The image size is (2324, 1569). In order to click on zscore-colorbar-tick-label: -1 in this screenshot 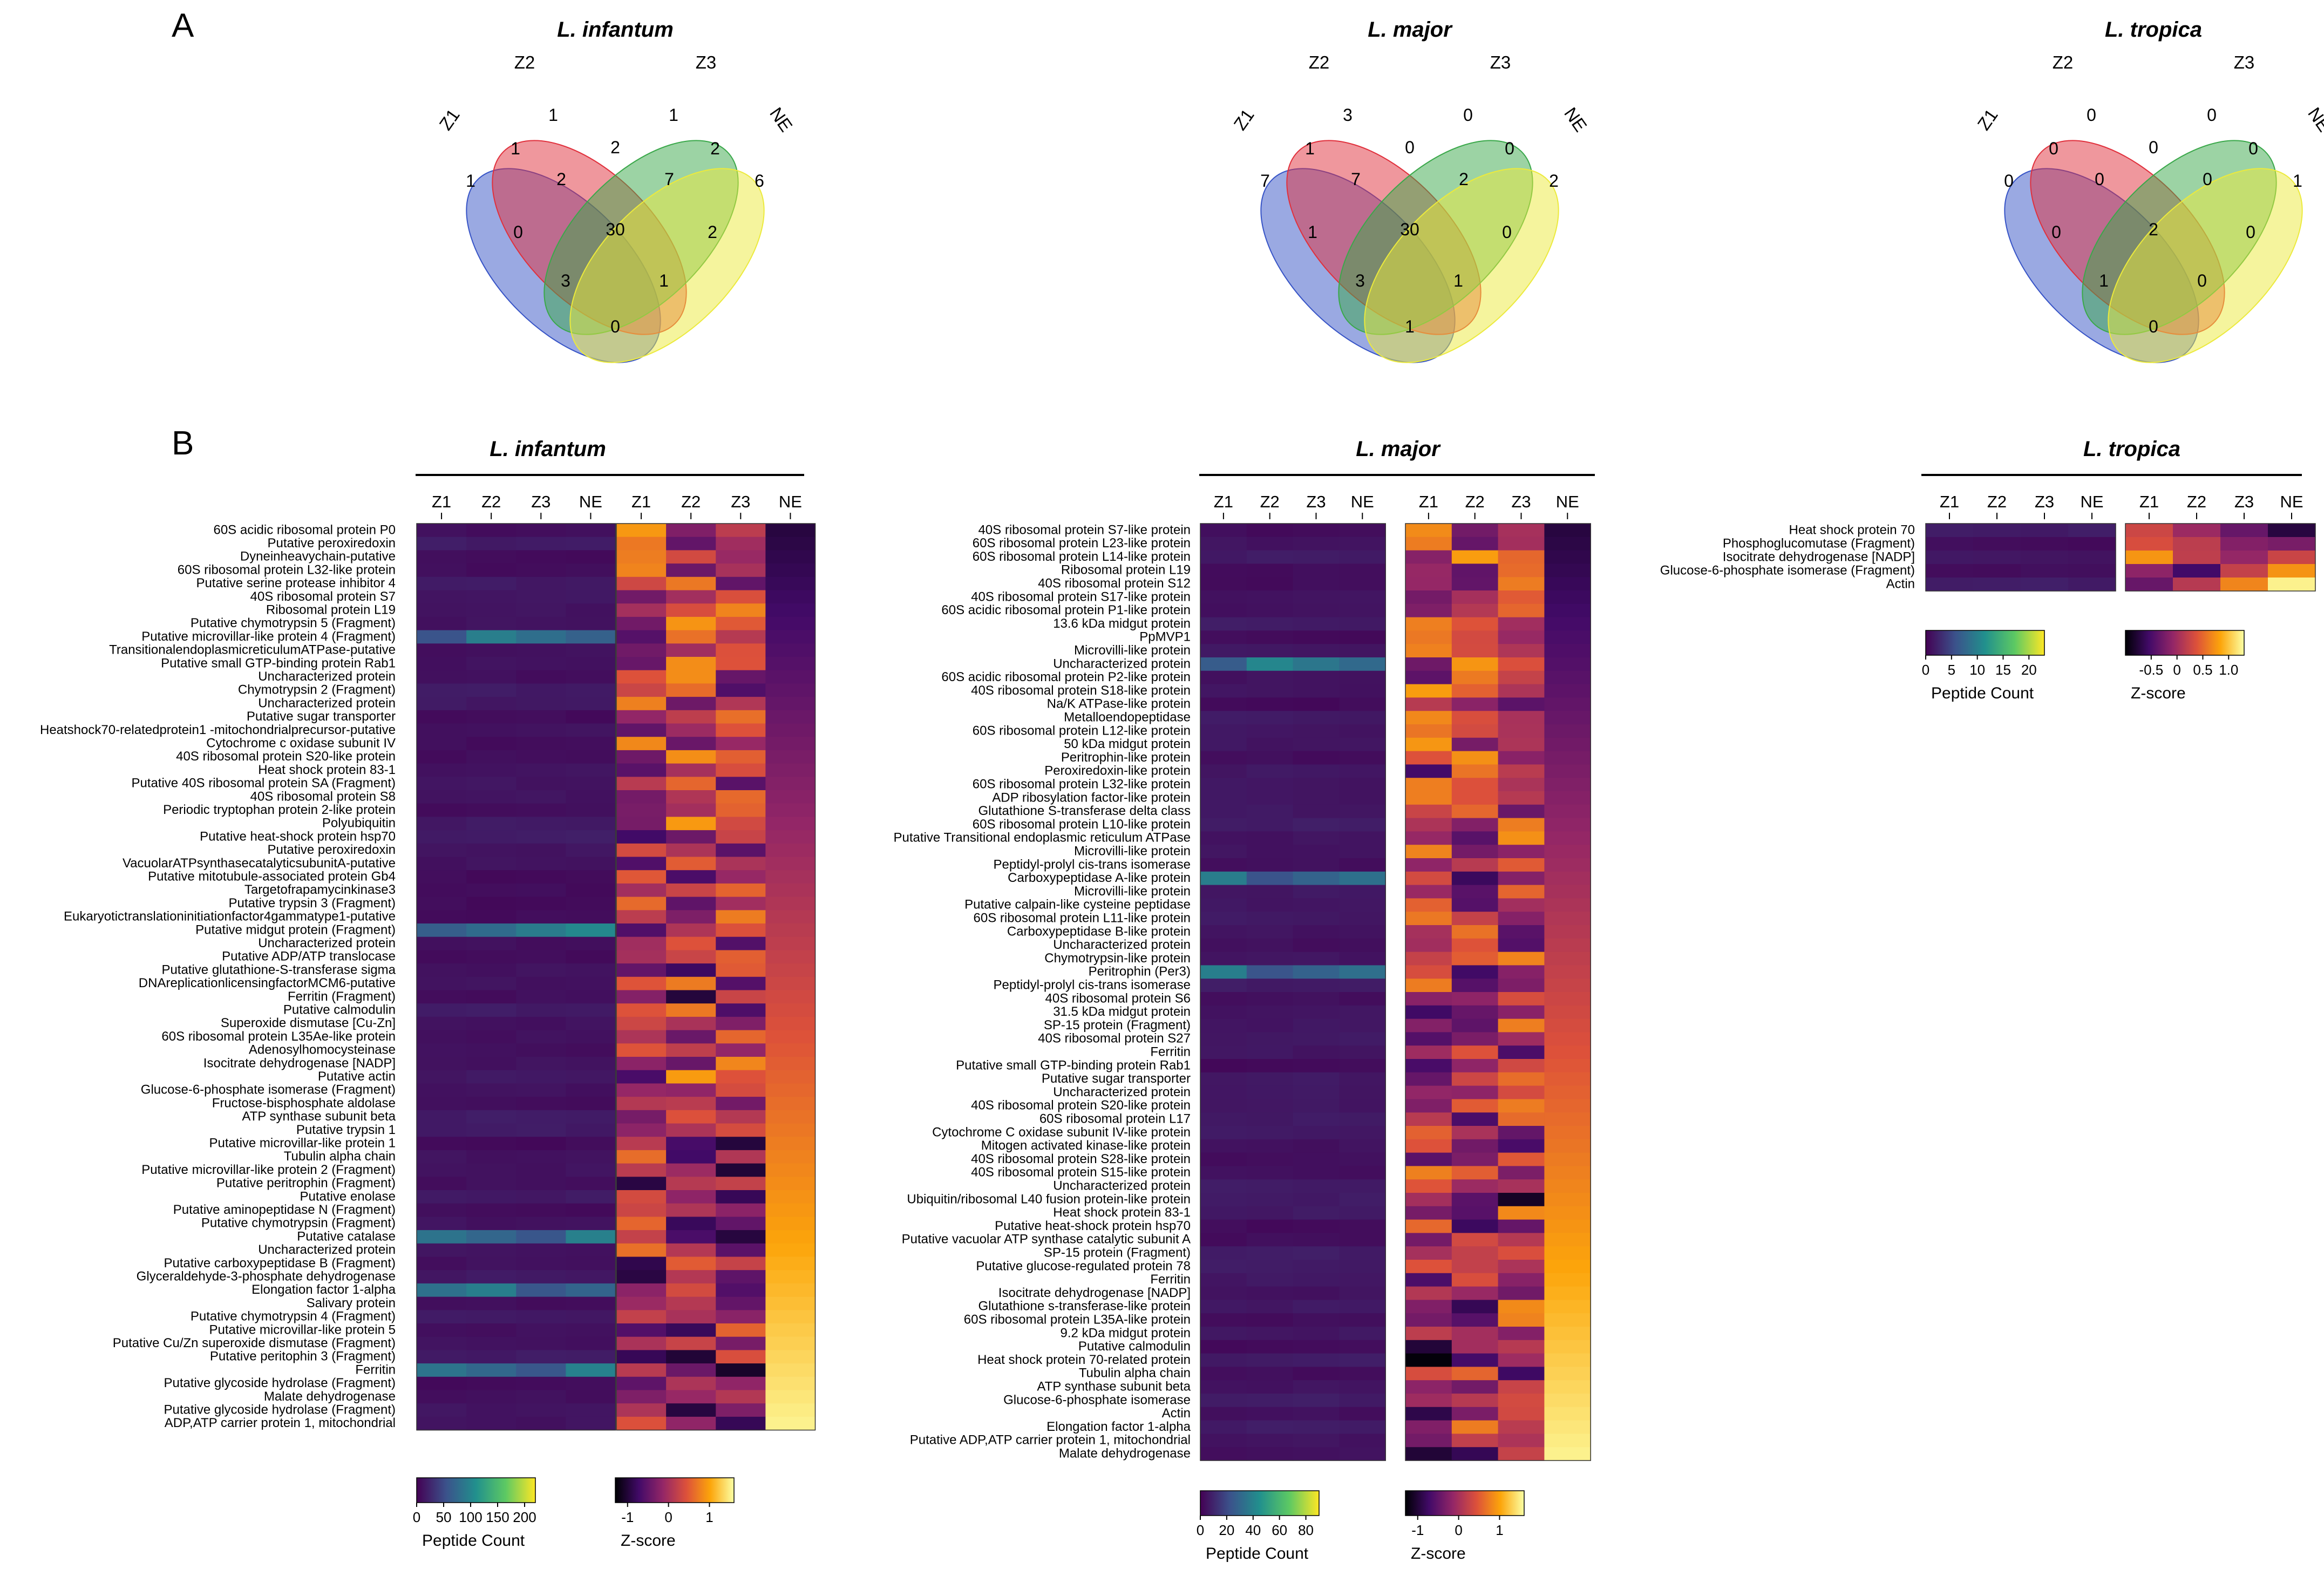, I will do `click(1418, 1530)`.